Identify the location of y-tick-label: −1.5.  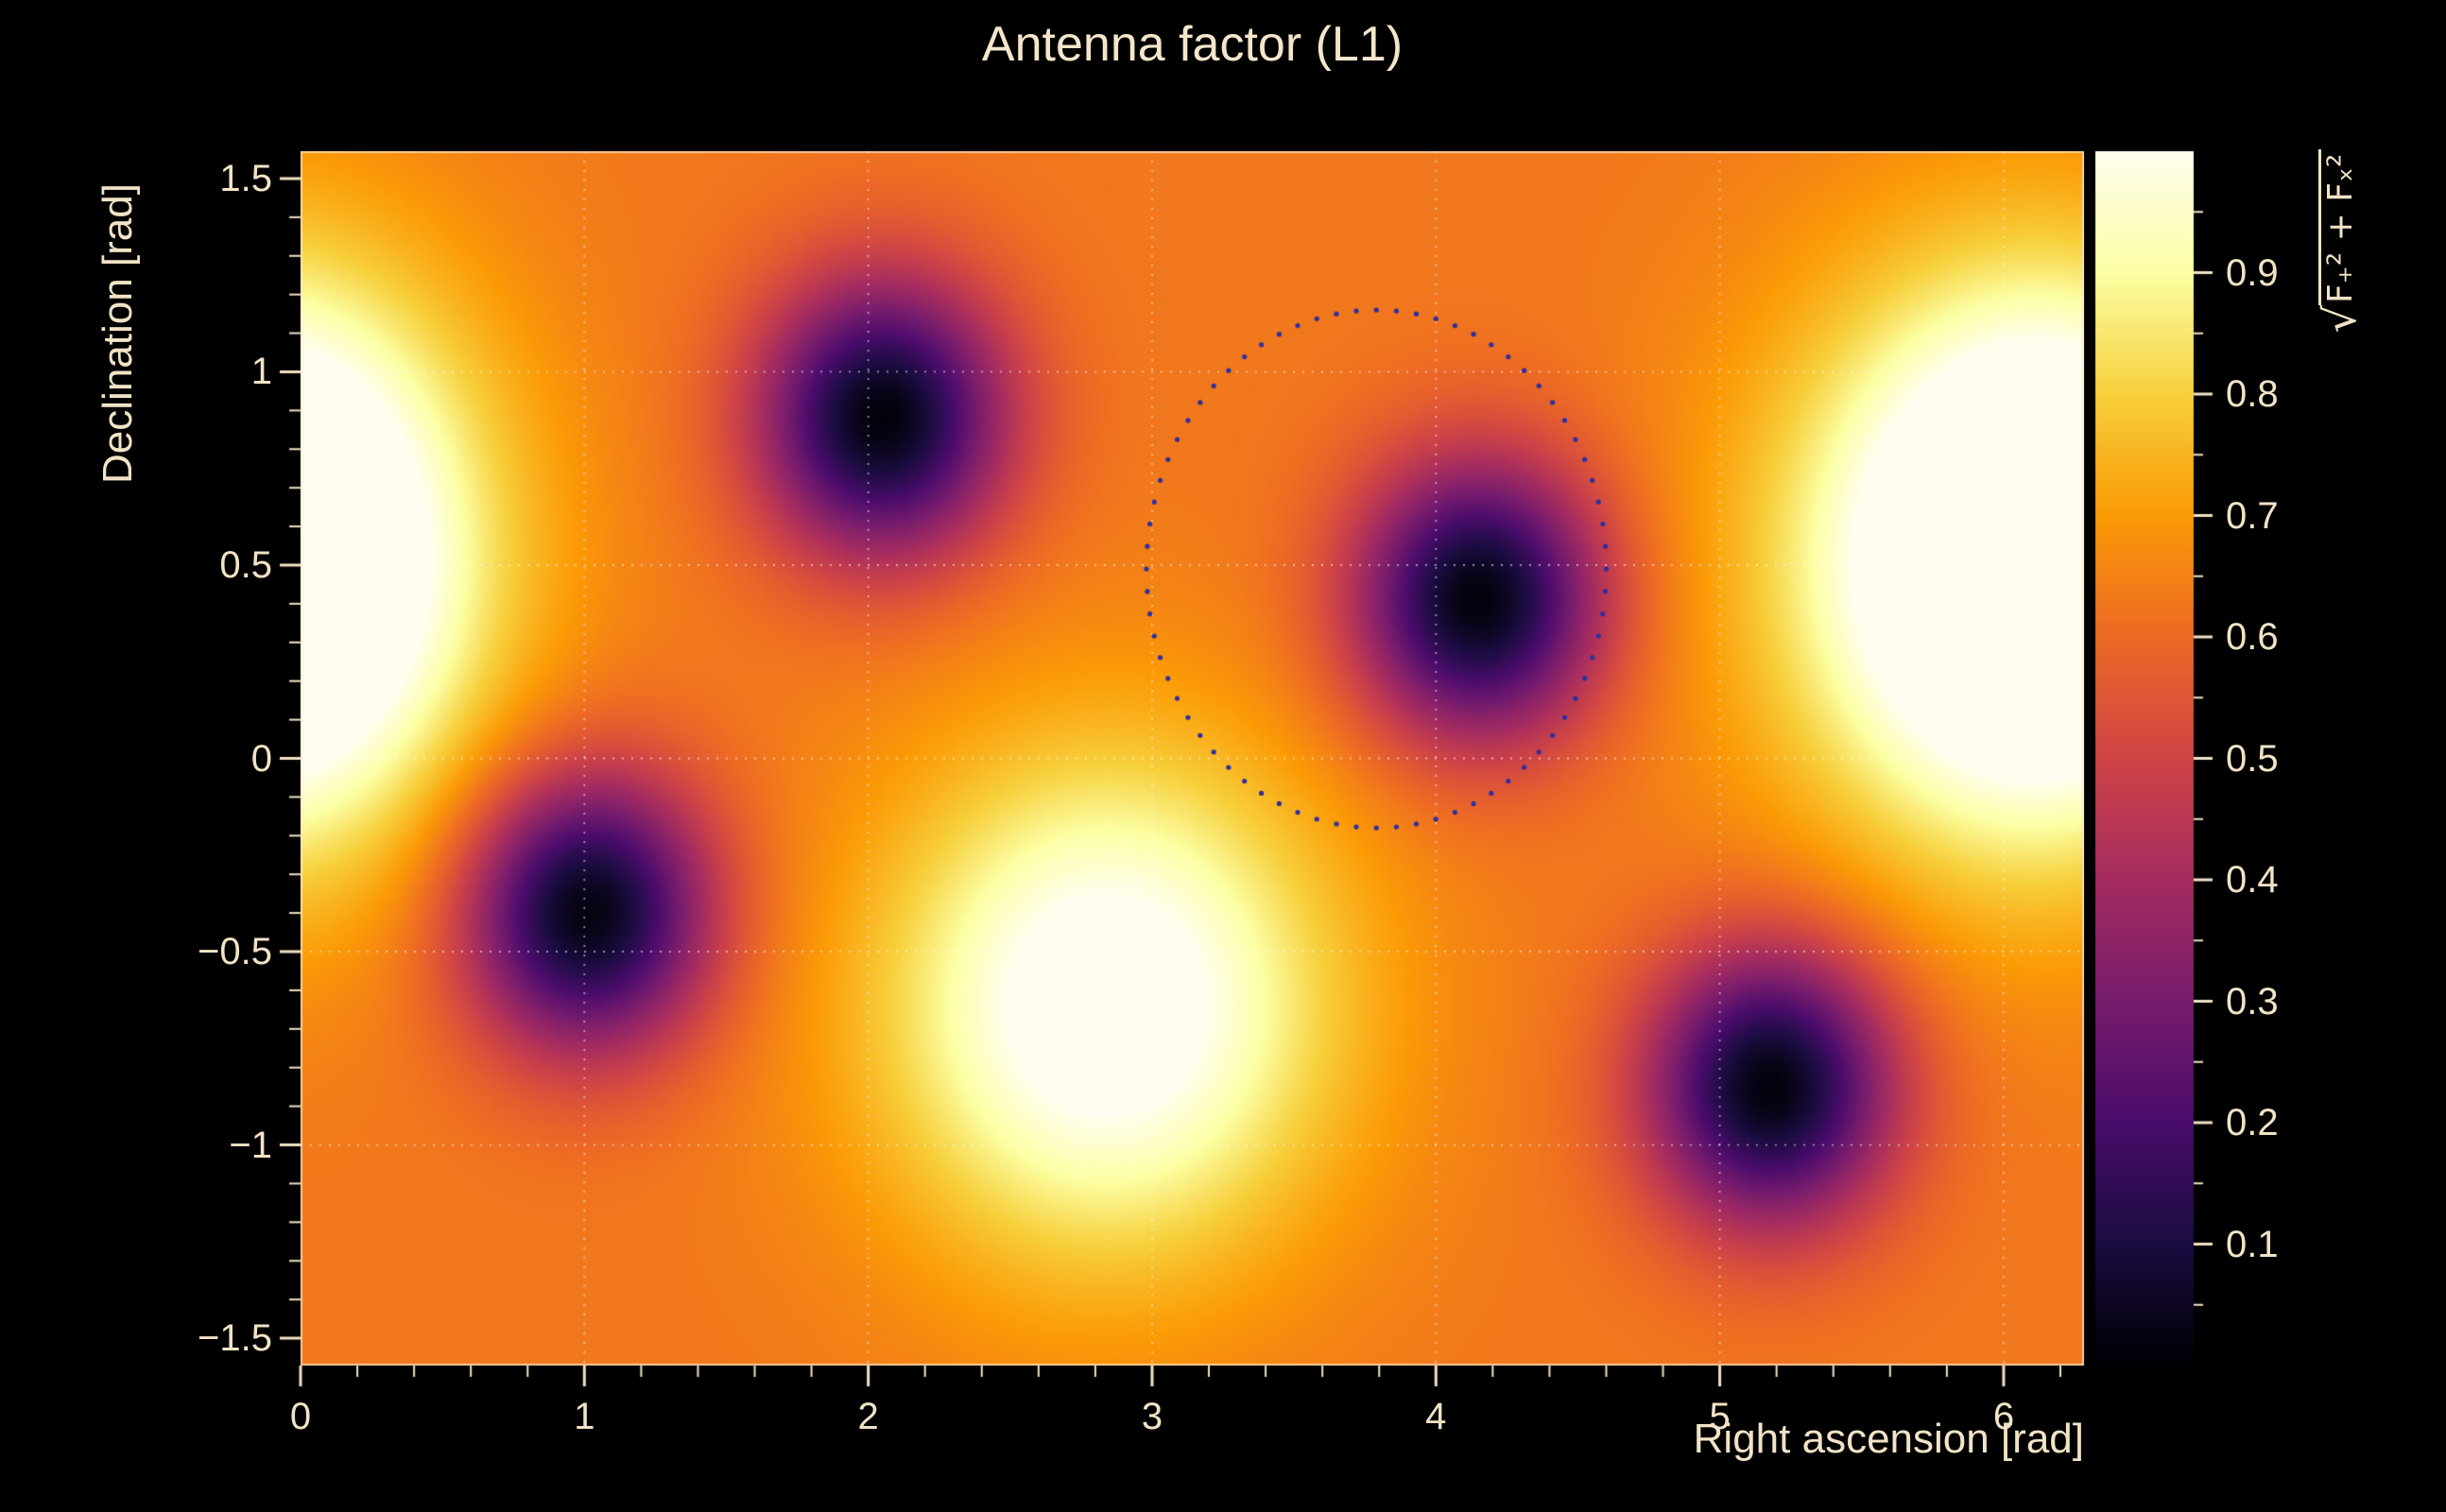
(235, 1338).